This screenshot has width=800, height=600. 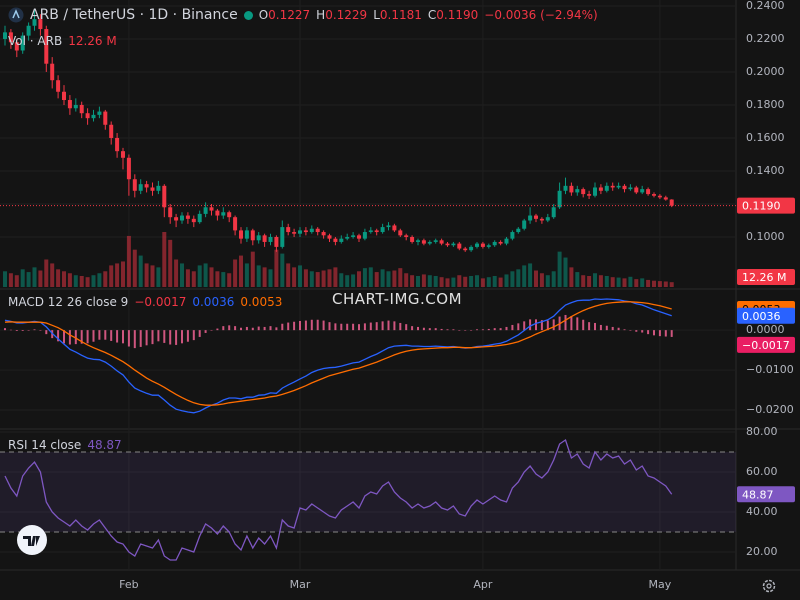 What do you see at coordinates (765, 137) in the screenshot?
I see `y-tick-label: 0.1600` at bounding box center [765, 137].